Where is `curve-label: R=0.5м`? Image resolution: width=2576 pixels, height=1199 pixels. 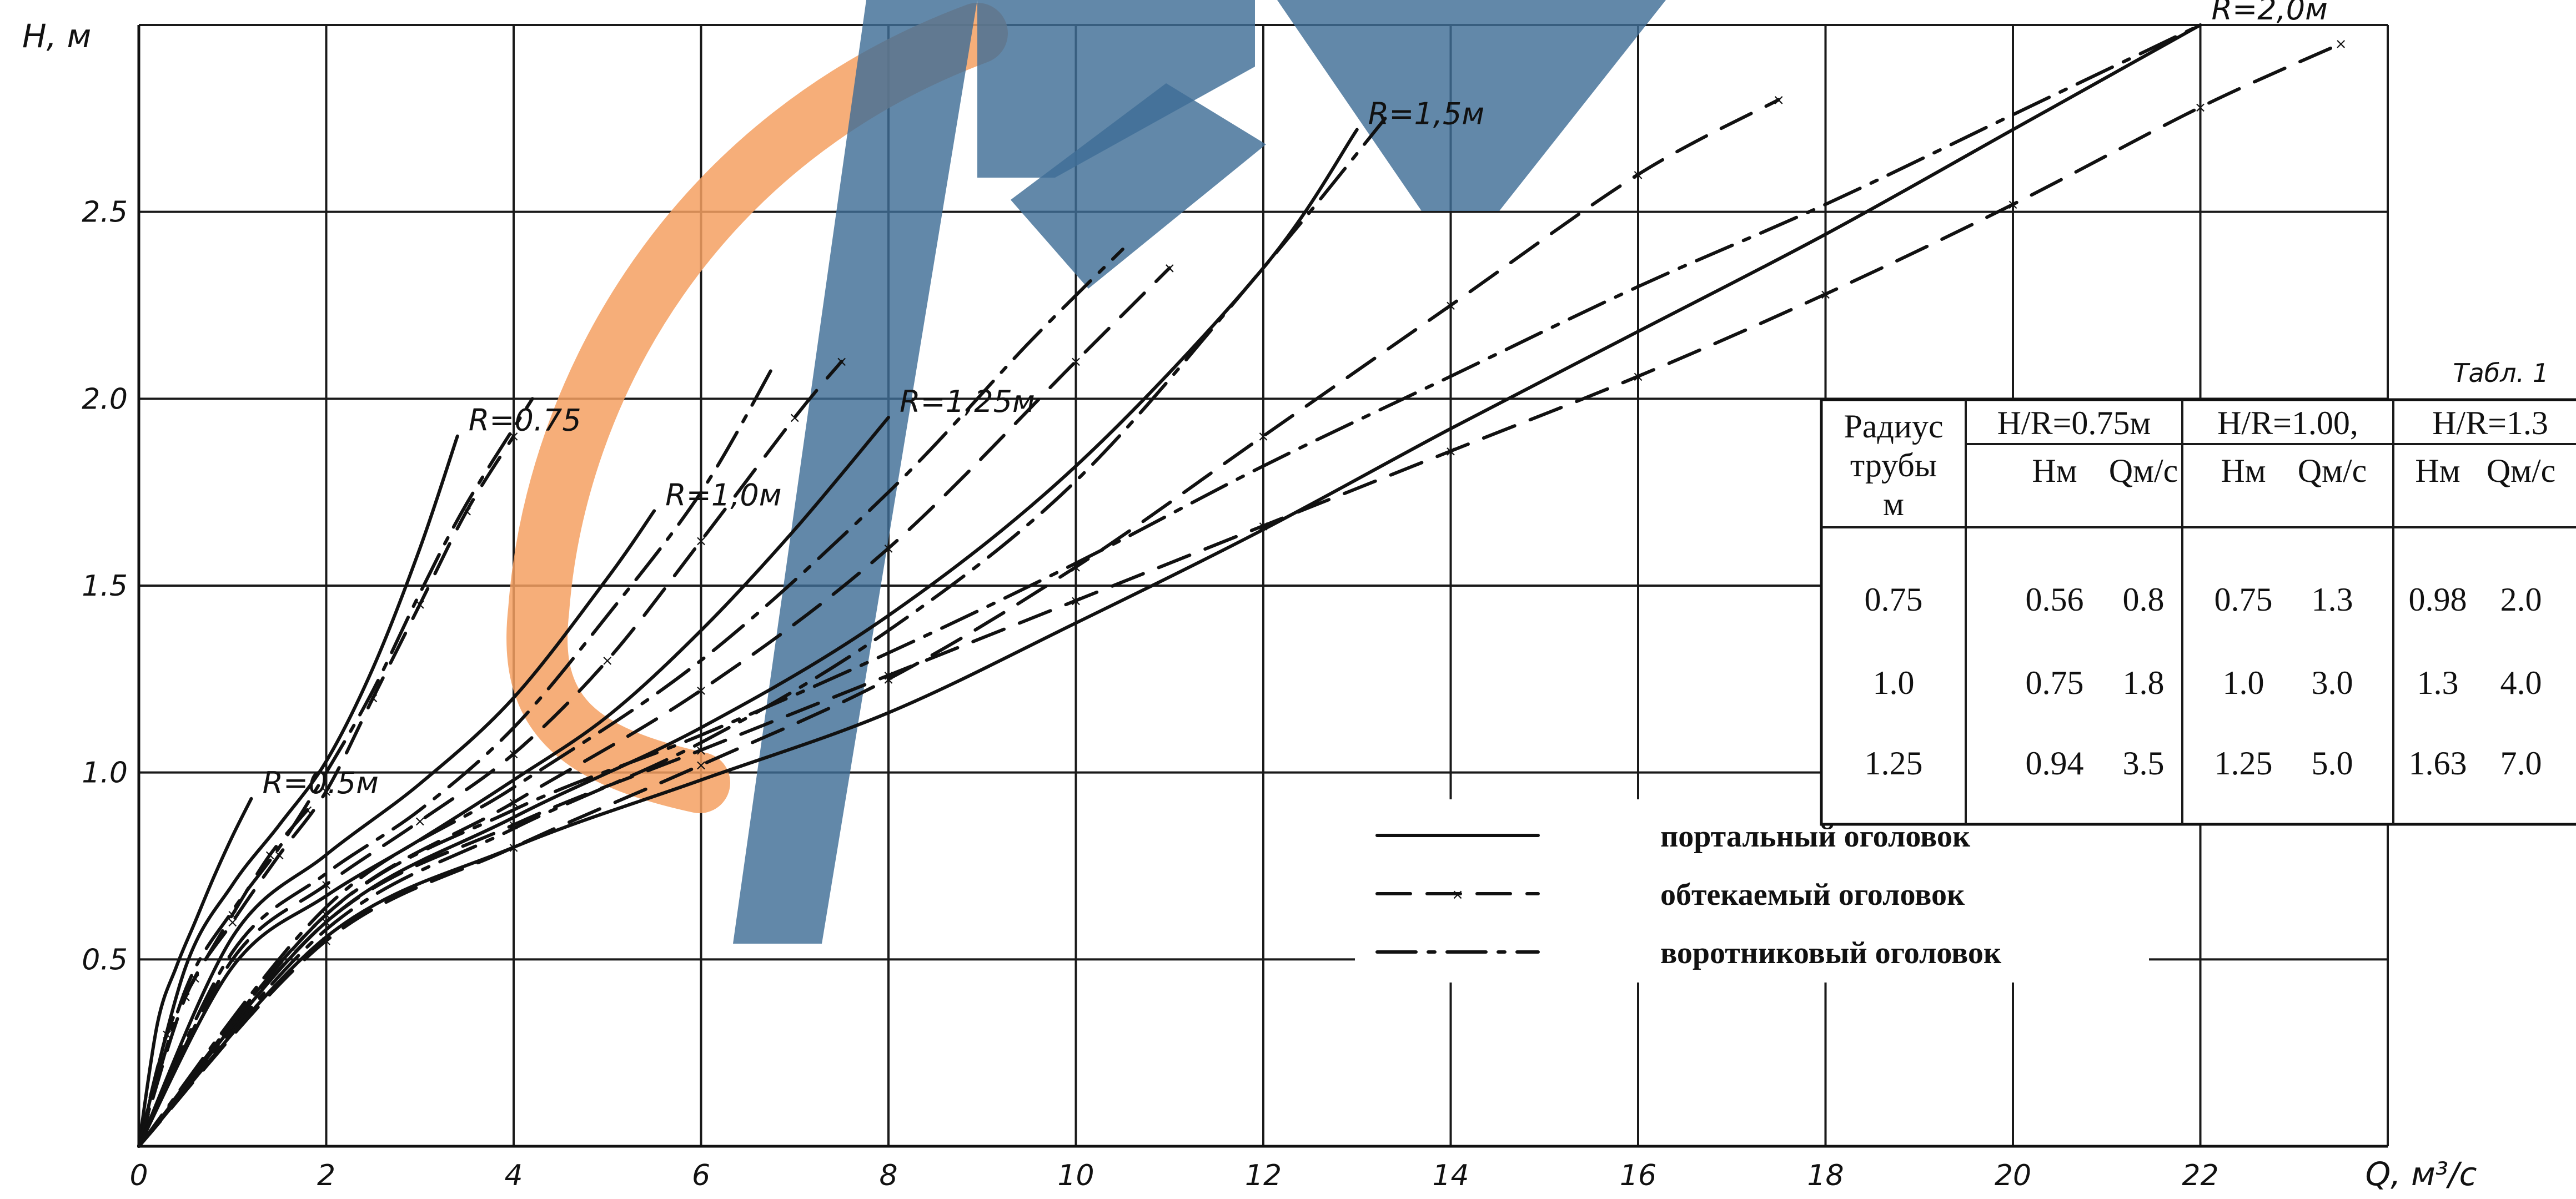
curve-label: R=0.5м is located at coordinates (321, 782).